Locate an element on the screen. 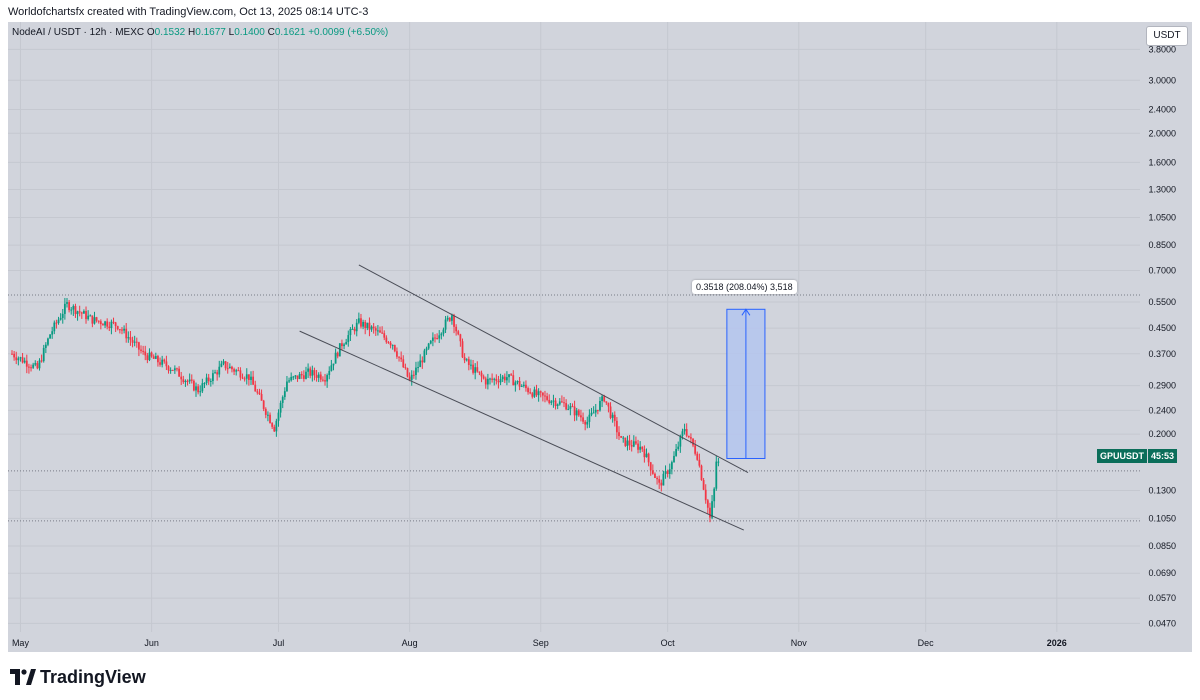 The image size is (1200, 700). price-axis-label: 0.5500 is located at coordinates (1162, 302).